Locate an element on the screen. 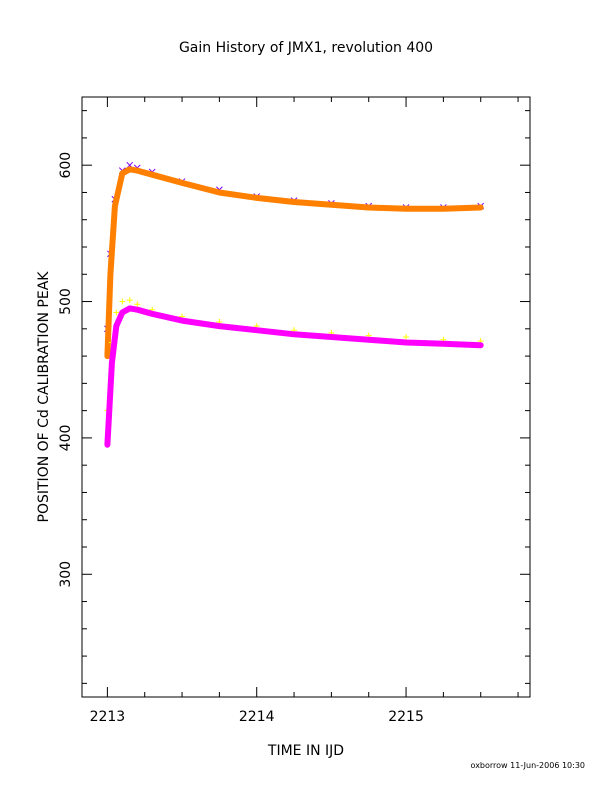 The width and height of the screenshot is (612, 792). x-tick-label: 2213 is located at coordinates (108, 717).